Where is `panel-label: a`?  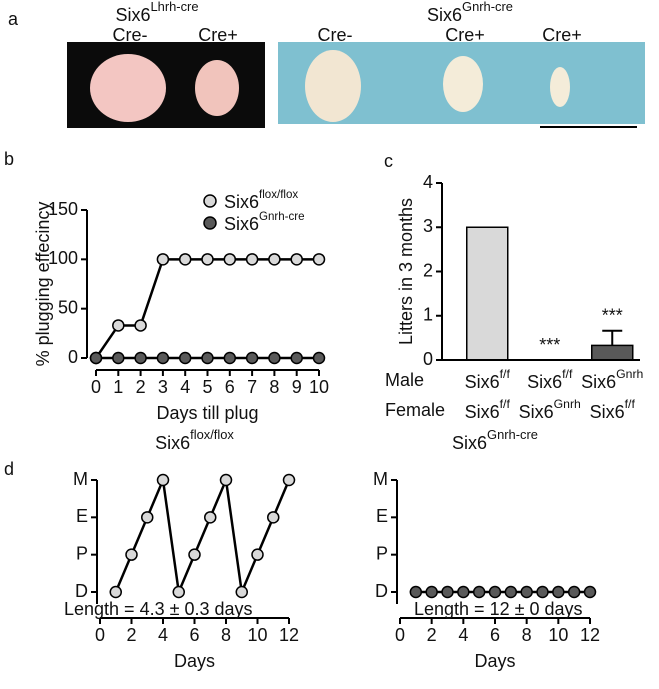
panel-label: a is located at coordinates (13, 19).